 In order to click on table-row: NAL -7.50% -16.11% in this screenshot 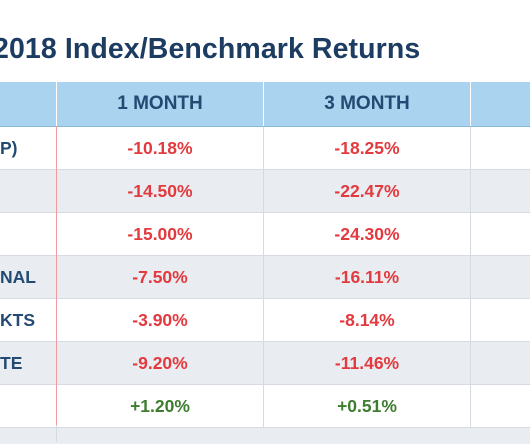, I will do `click(265, 277)`.